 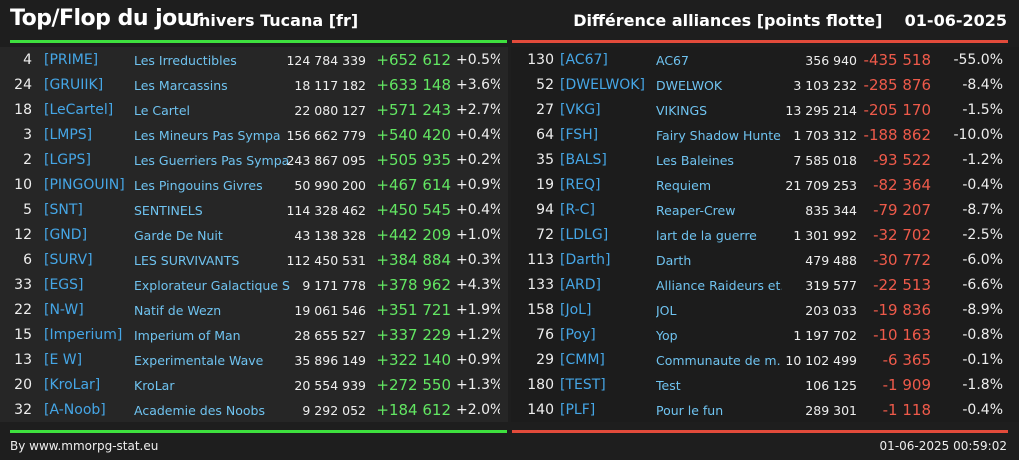 I want to click on points-cell: 112 450 531, so click(x=326, y=260).